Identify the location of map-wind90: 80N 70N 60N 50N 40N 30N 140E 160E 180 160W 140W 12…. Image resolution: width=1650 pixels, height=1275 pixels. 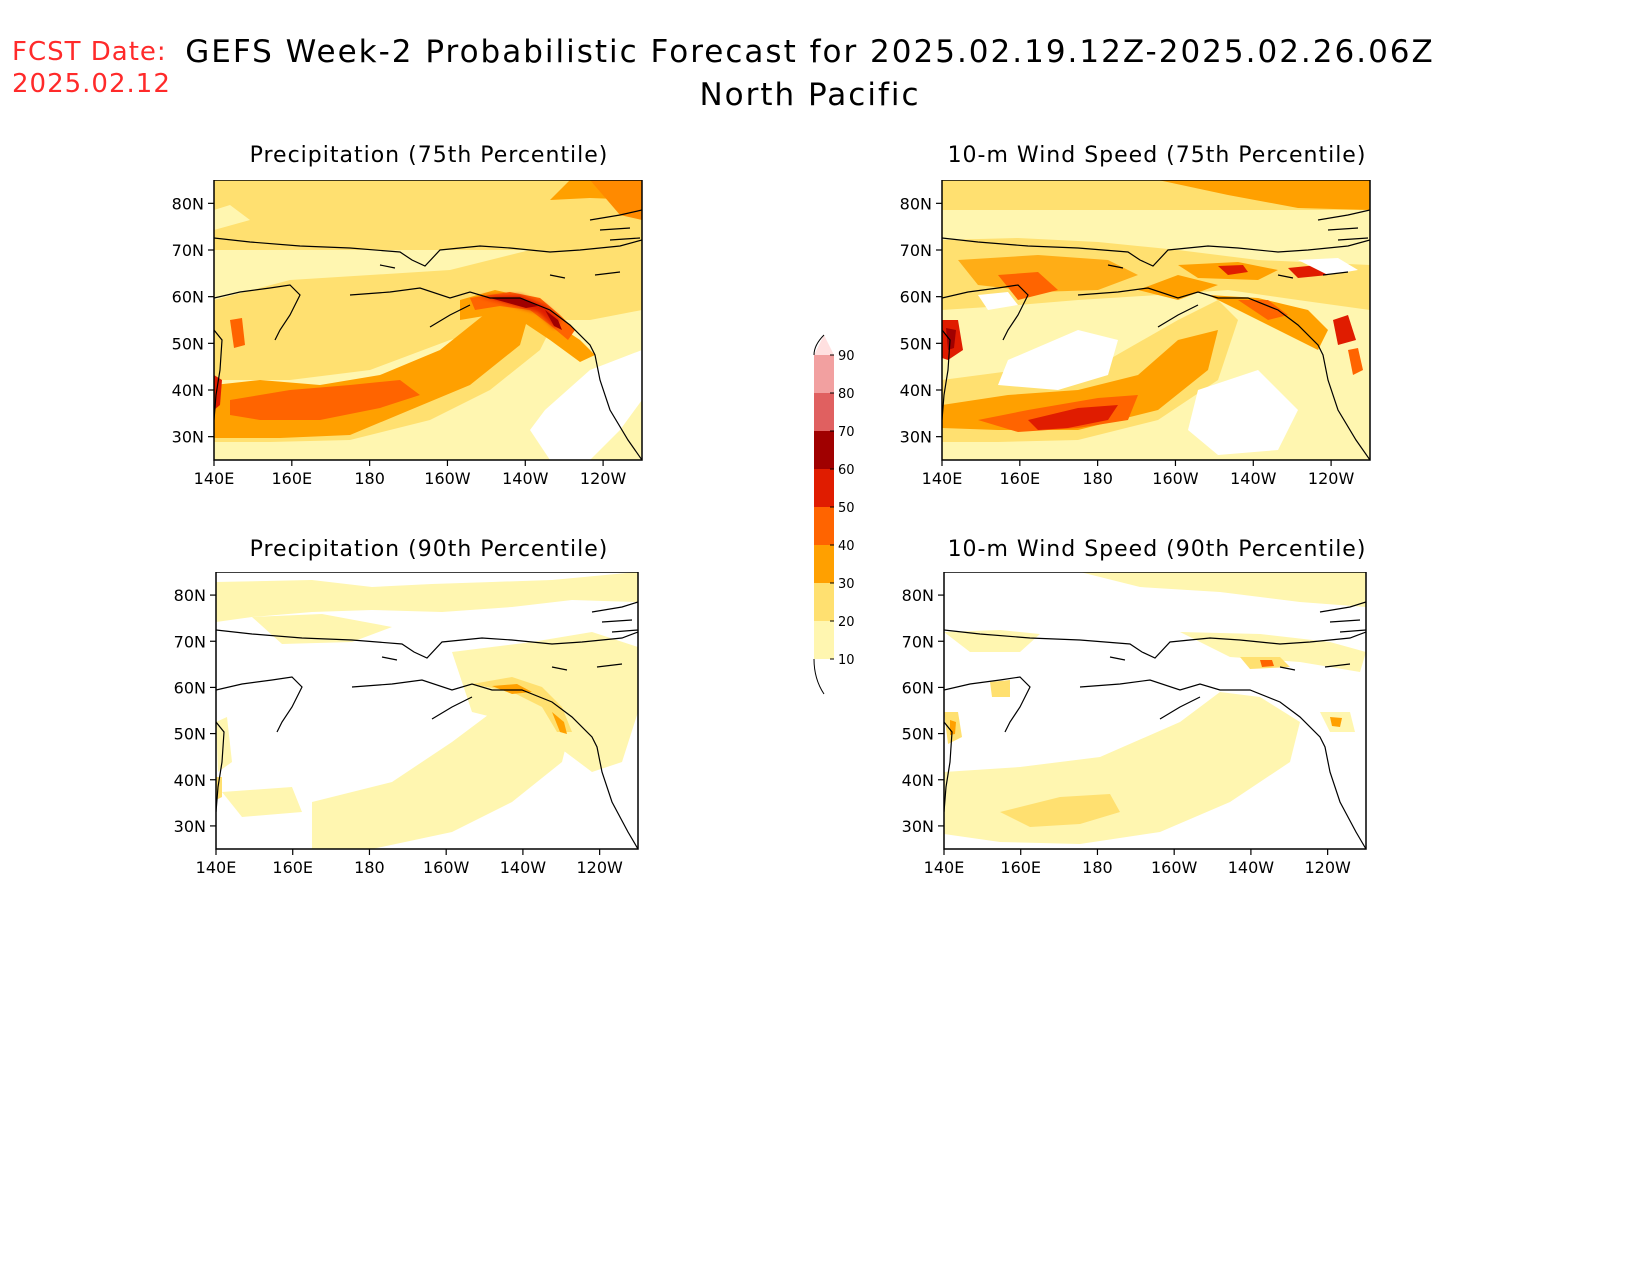
(1134, 724).